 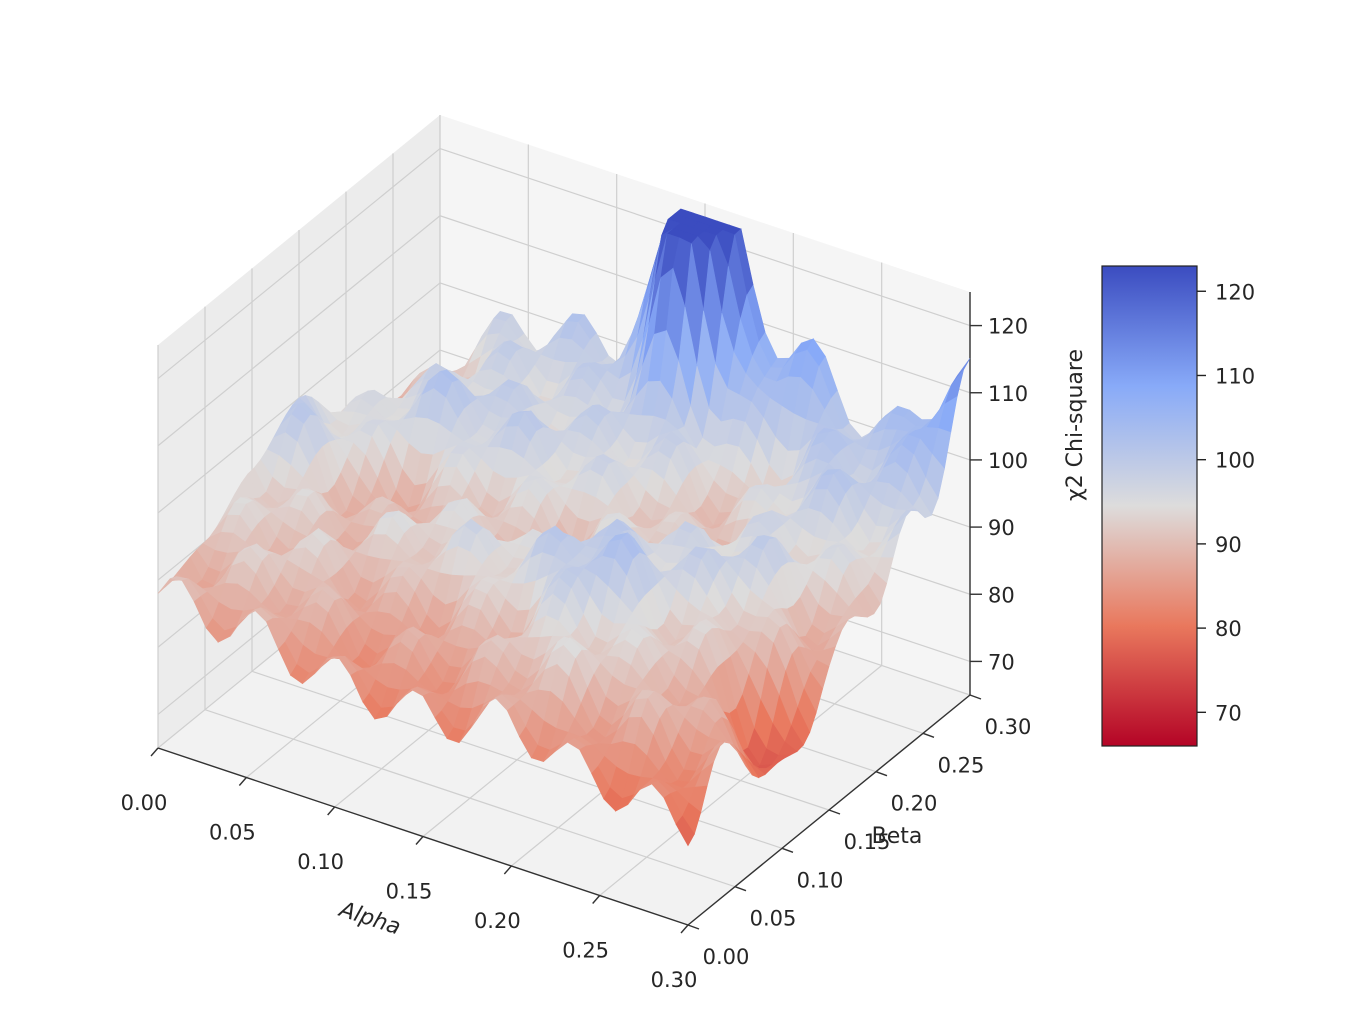 I want to click on x-tick-label: 0.30, so click(x=674, y=980).